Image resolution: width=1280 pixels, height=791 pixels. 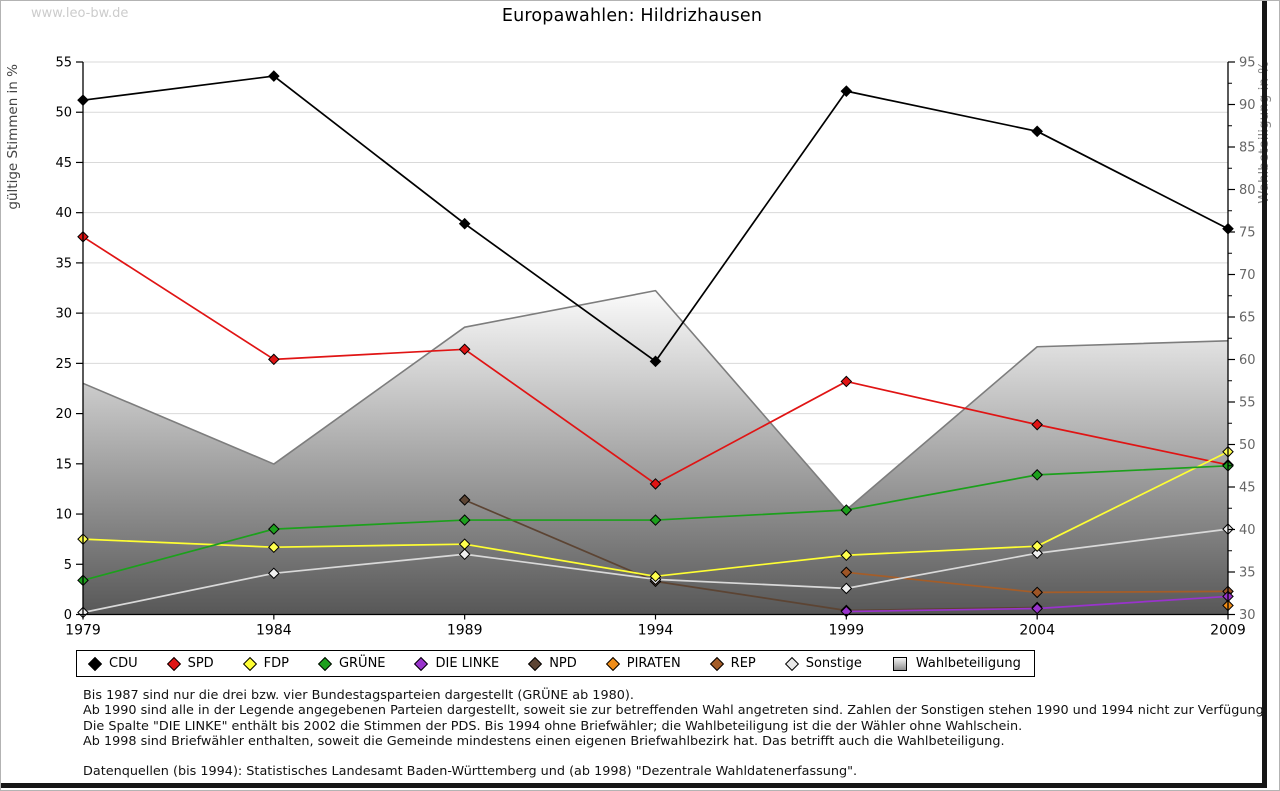 What do you see at coordinates (1037, 546) in the screenshot?
I see `data-point-fdp-2004` at bounding box center [1037, 546].